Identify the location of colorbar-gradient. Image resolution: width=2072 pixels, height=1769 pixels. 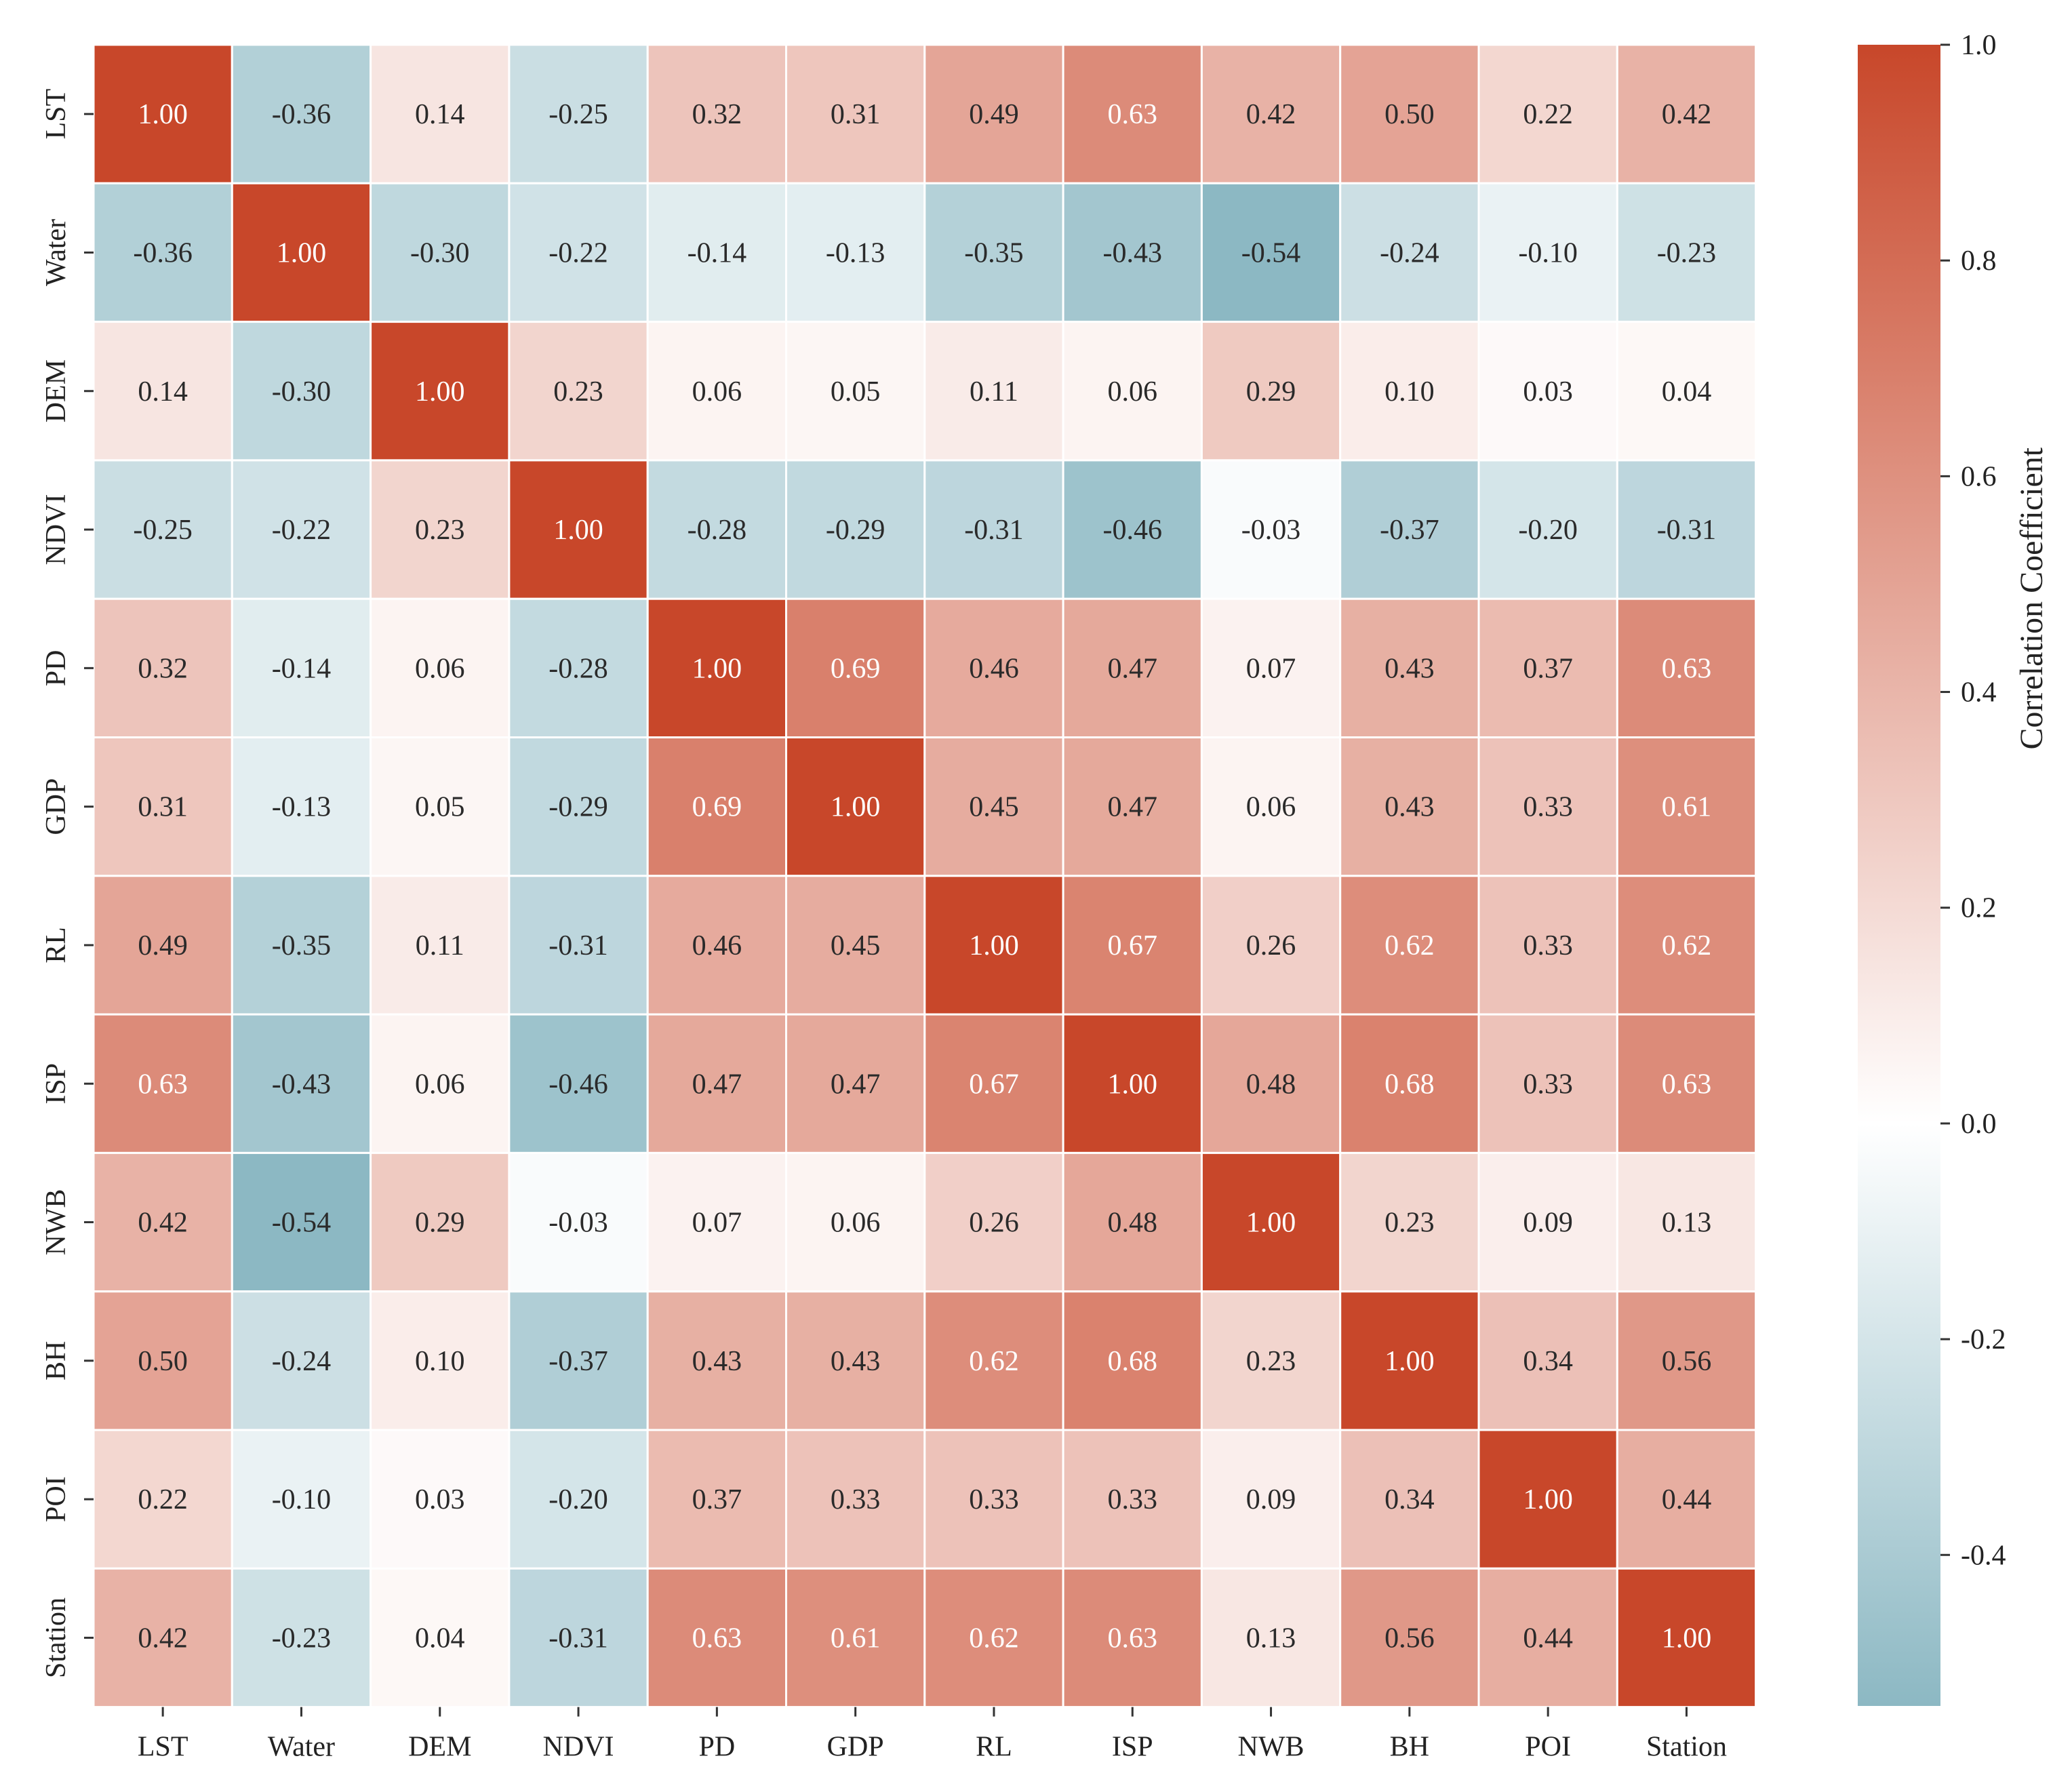
(1899, 875).